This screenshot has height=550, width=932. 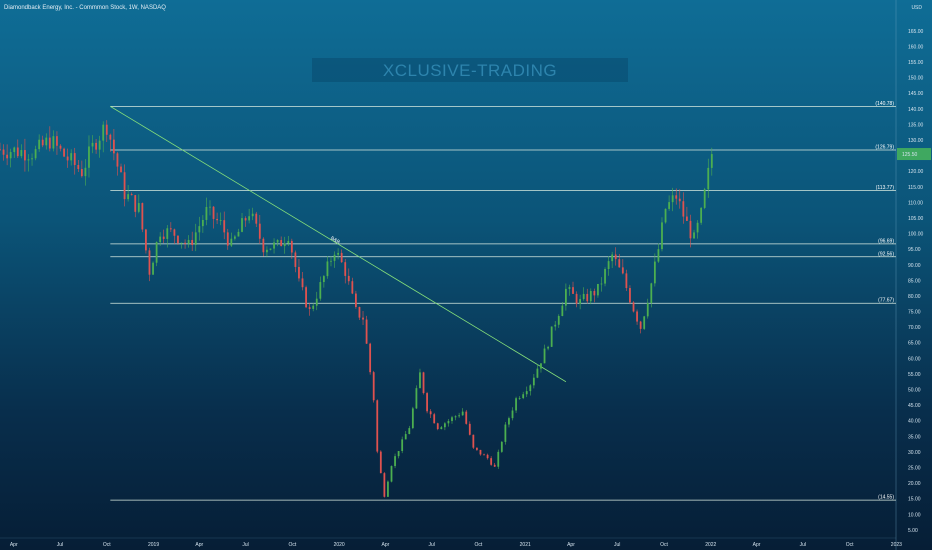 What do you see at coordinates (386, 545) in the screenshot?
I see `time-tick-label: Apr` at bounding box center [386, 545].